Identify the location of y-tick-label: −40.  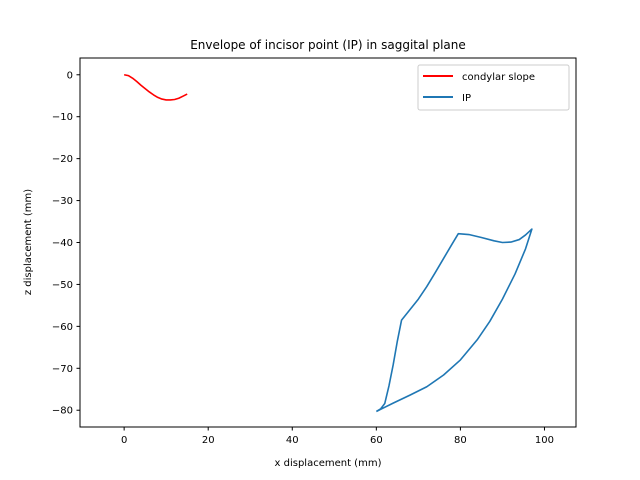
(62, 243).